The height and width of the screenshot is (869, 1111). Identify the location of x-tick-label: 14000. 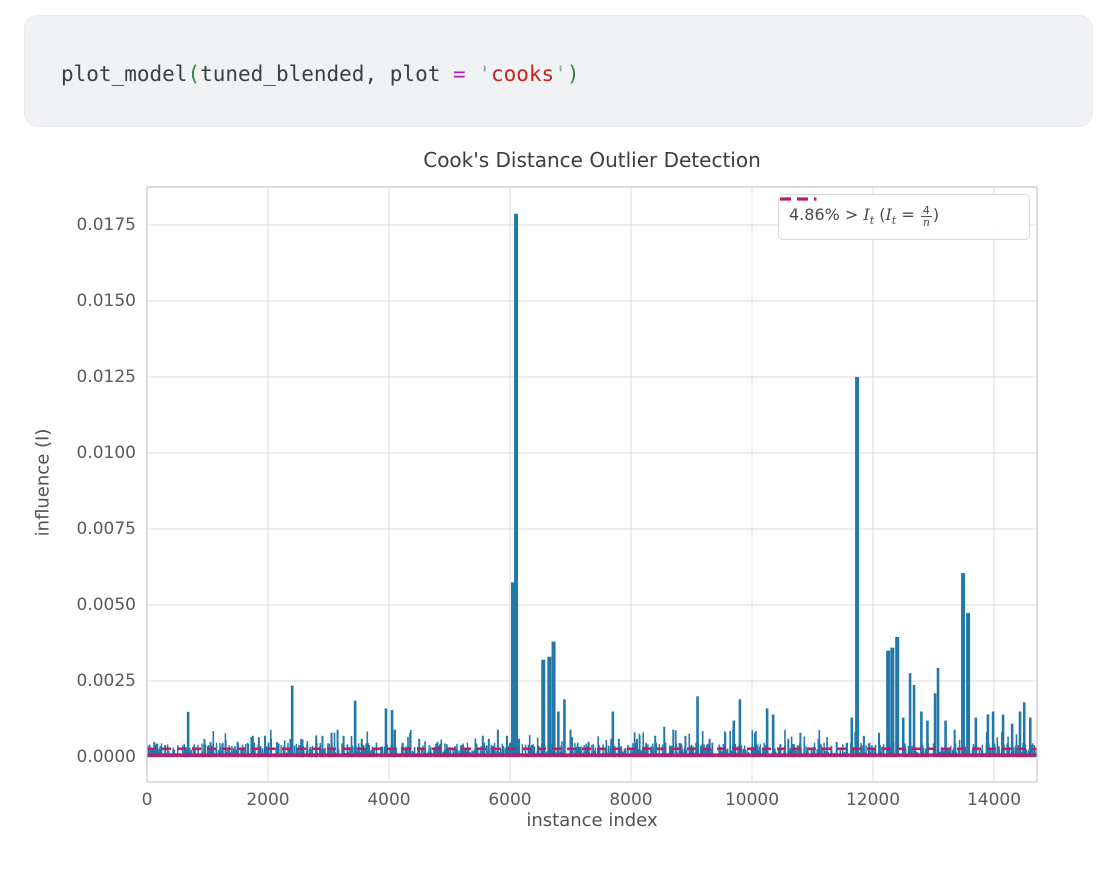
(994, 800).